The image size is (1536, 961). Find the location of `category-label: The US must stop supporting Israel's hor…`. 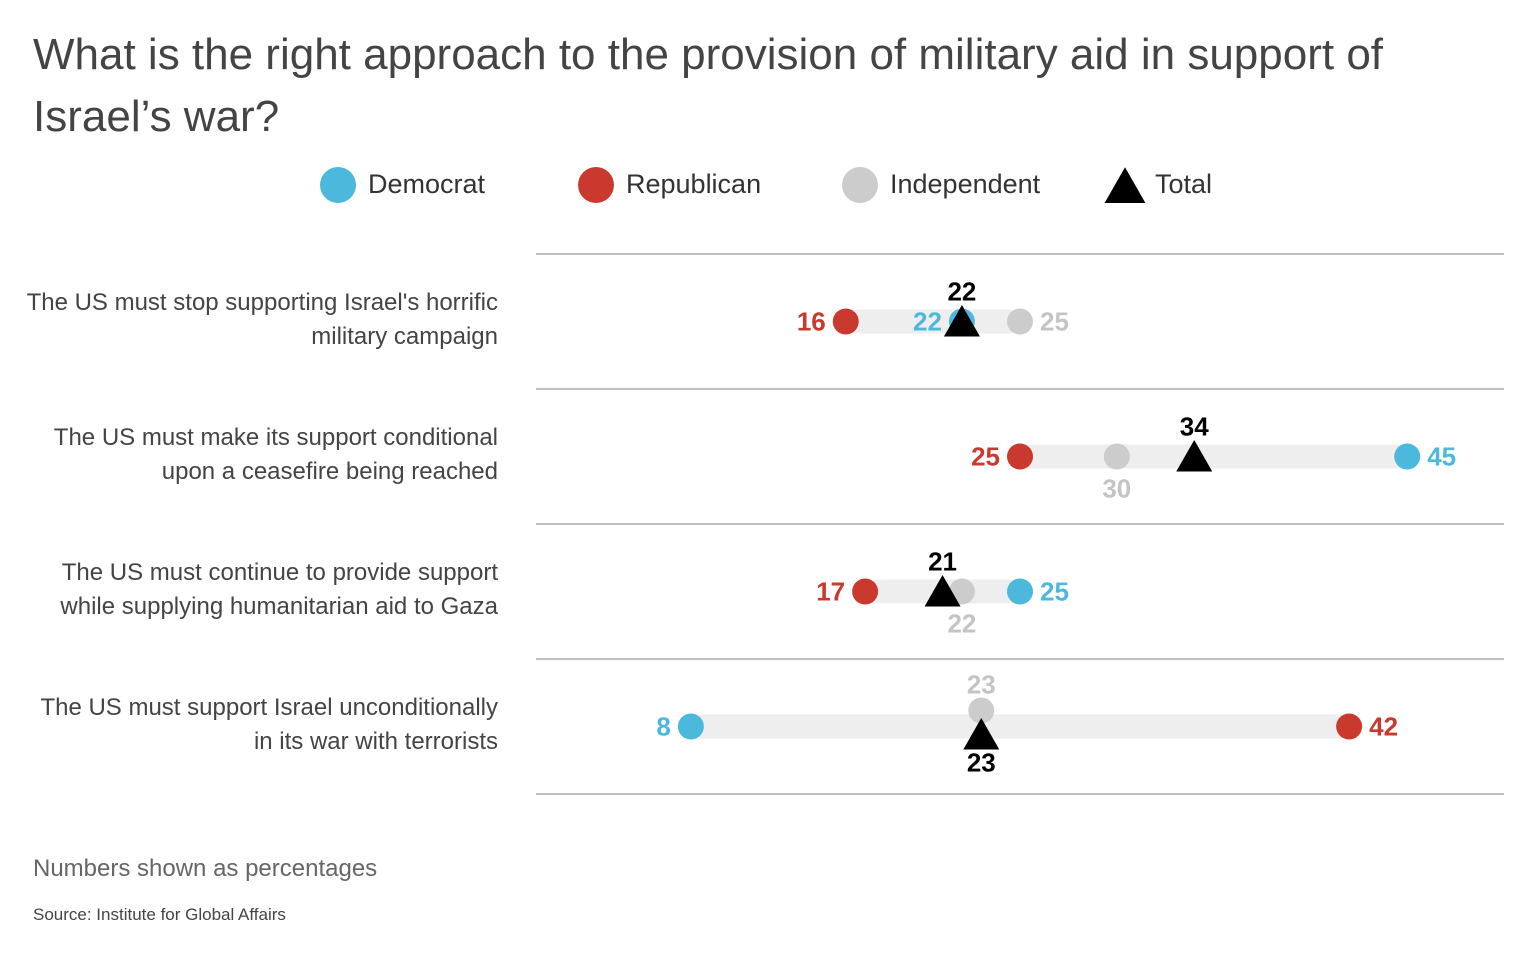

category-label: The US must stop supporting Israel's hor… is located at coordinates (262, 319).